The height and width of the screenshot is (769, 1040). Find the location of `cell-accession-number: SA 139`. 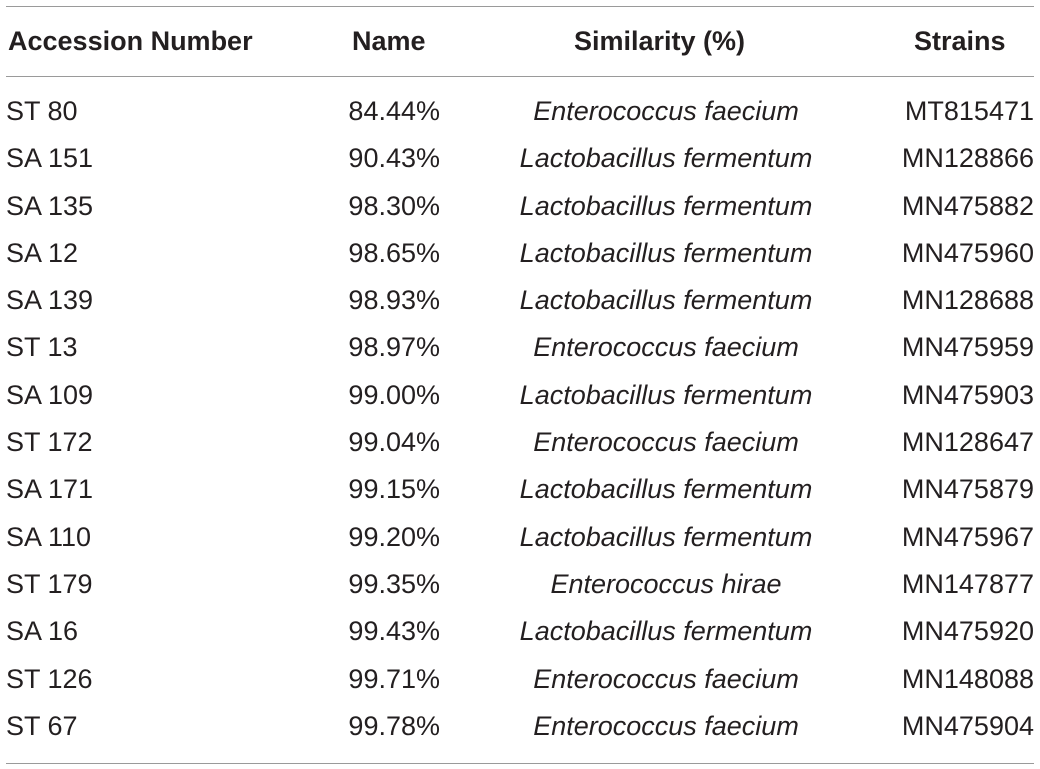

cell-accession-number: SA 139 is located at coordinates (50, 300).